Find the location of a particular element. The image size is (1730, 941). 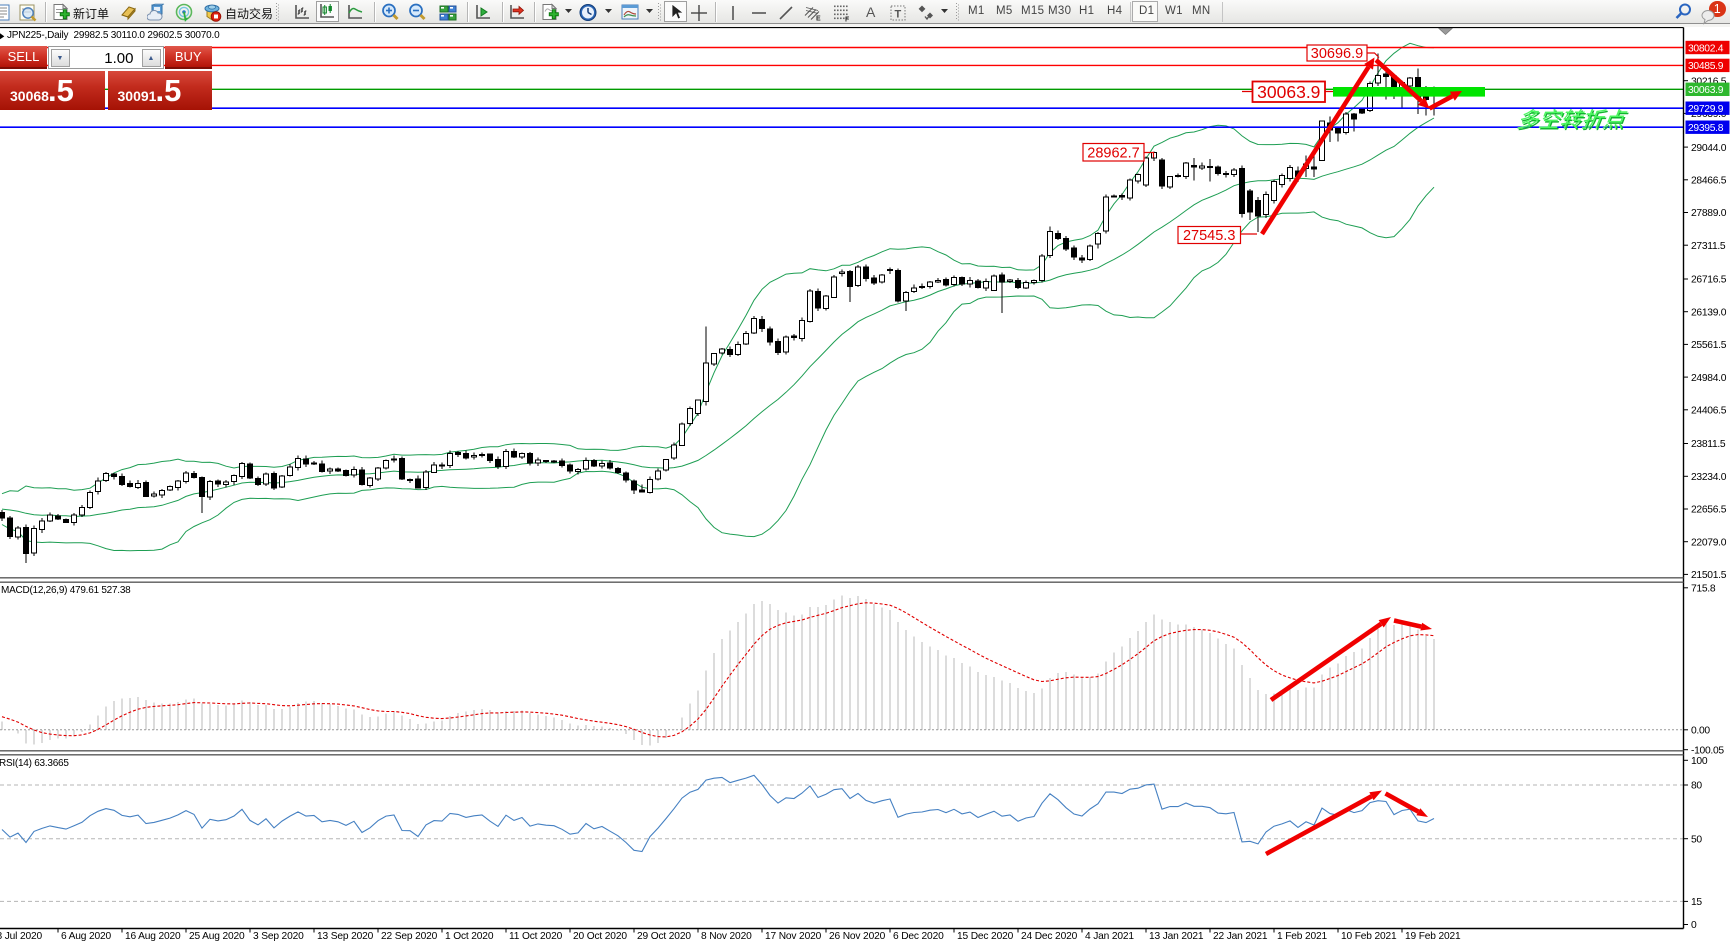

svg-text: 11 Oct 2020 is located at coordinates (536, 936).